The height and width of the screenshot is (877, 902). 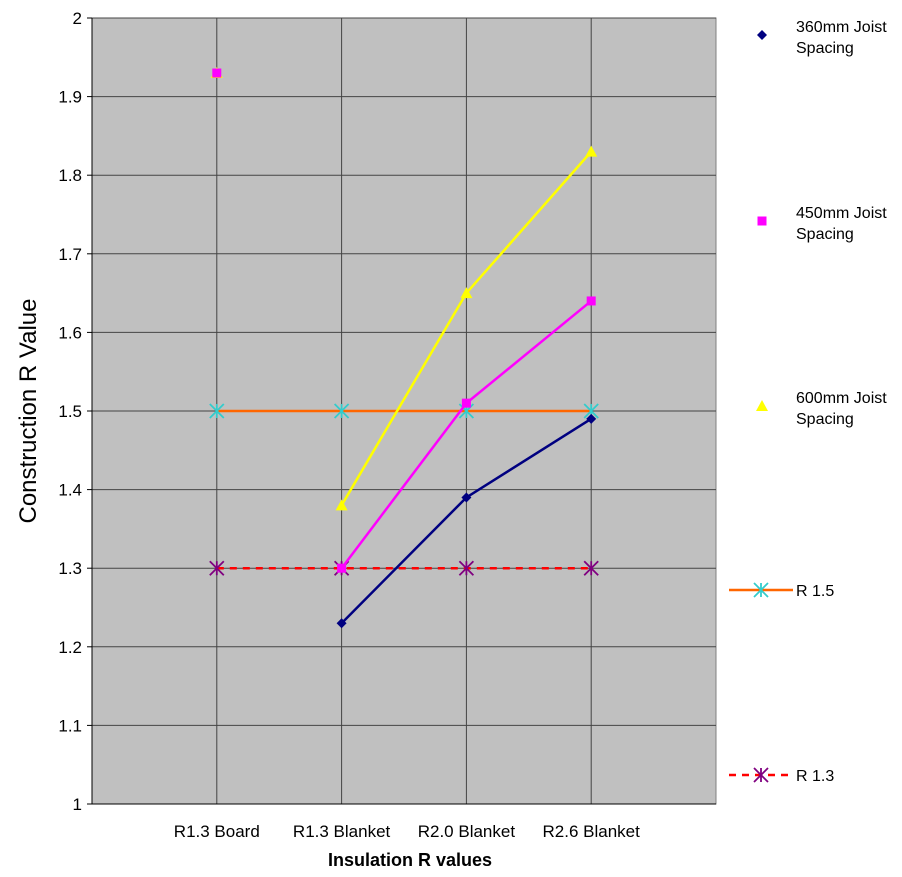 What do you see at coordinates (781, 591) in the screenshot?
I see `legend-item-r-1-5: R 1.5` at bounding box center [781, 591].